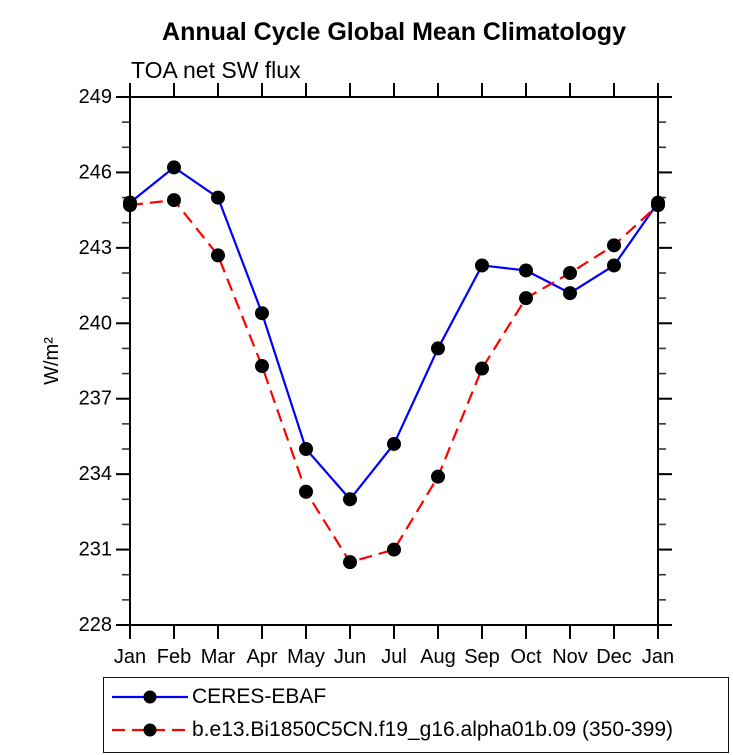 The width and height of the screenshot is (733, 755). I want to click on x-tick-label: May, so click(306, 657).